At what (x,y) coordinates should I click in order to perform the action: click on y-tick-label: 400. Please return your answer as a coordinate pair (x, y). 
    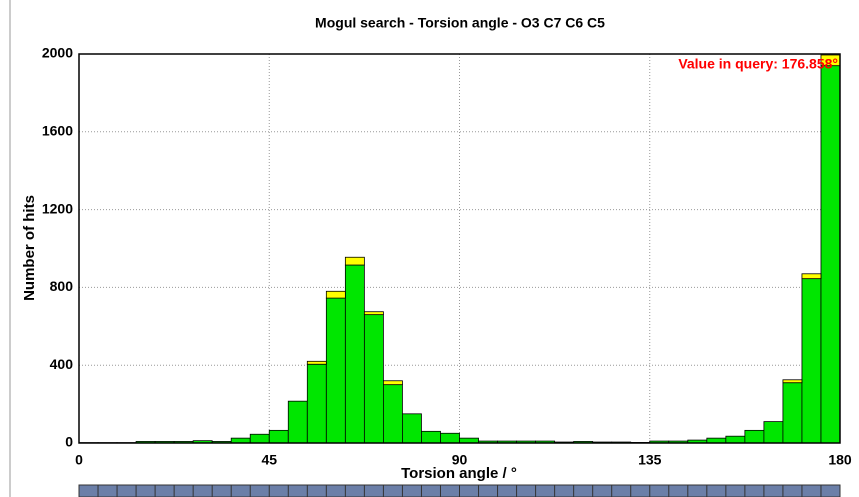
    Looking at the image, I should click on (62, 364).